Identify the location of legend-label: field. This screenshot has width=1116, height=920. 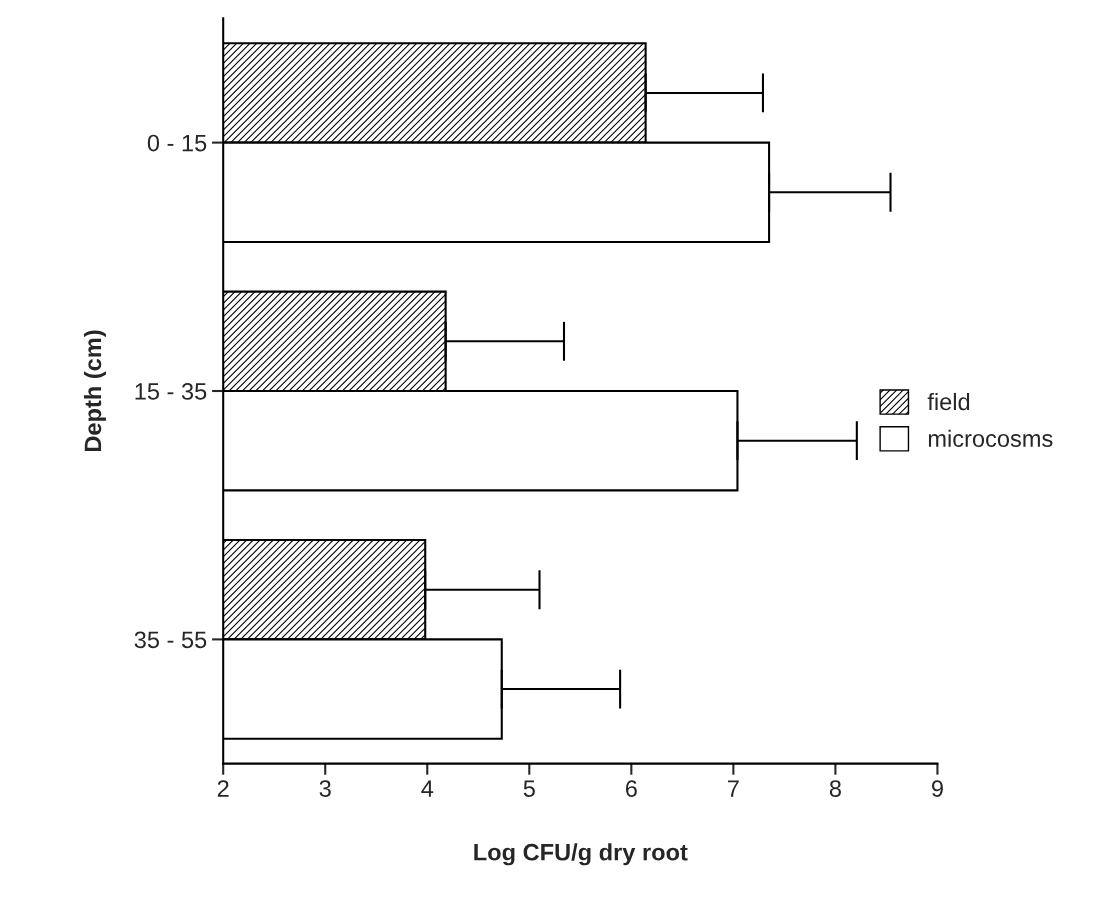
(948, 401).